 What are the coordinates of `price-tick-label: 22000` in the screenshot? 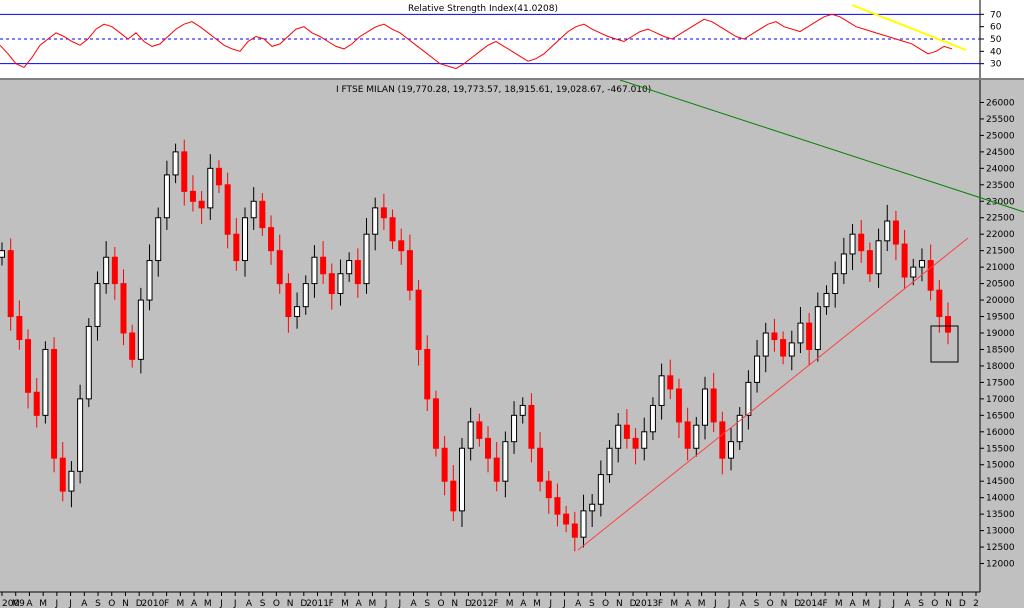 It's located at (1000, 235).